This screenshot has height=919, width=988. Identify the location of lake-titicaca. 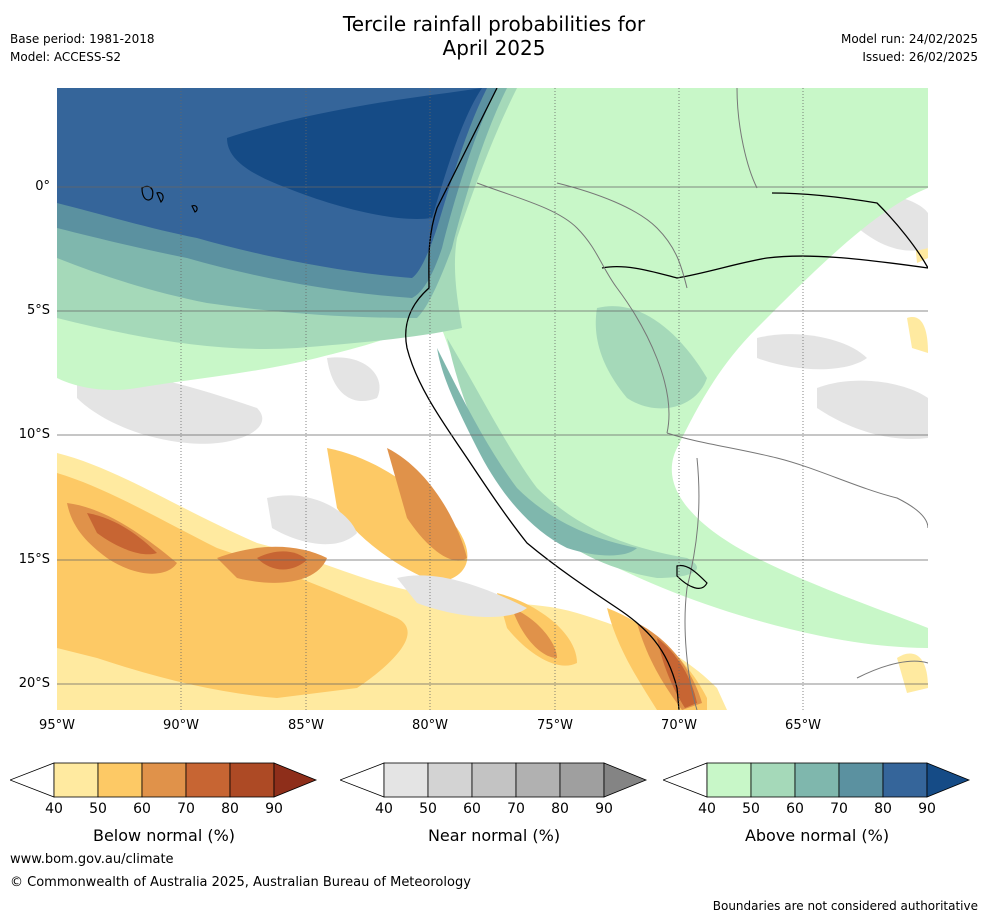
(692, 576).